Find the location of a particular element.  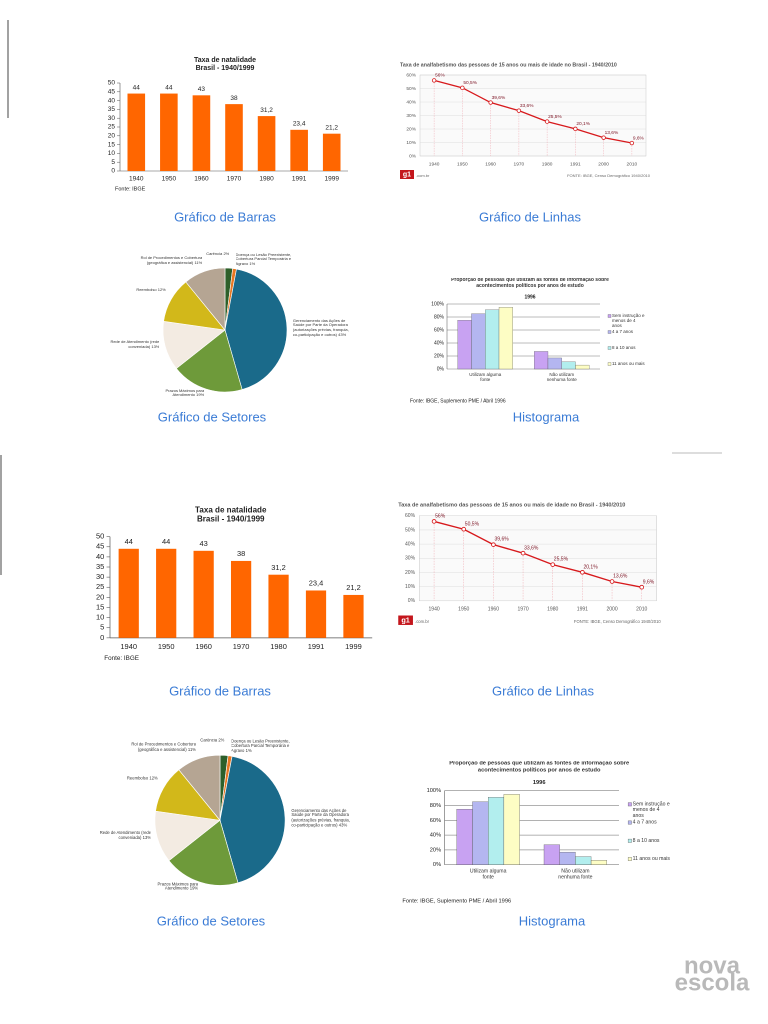

x-tick-label: 2000 is located at coordinates (611, 610).